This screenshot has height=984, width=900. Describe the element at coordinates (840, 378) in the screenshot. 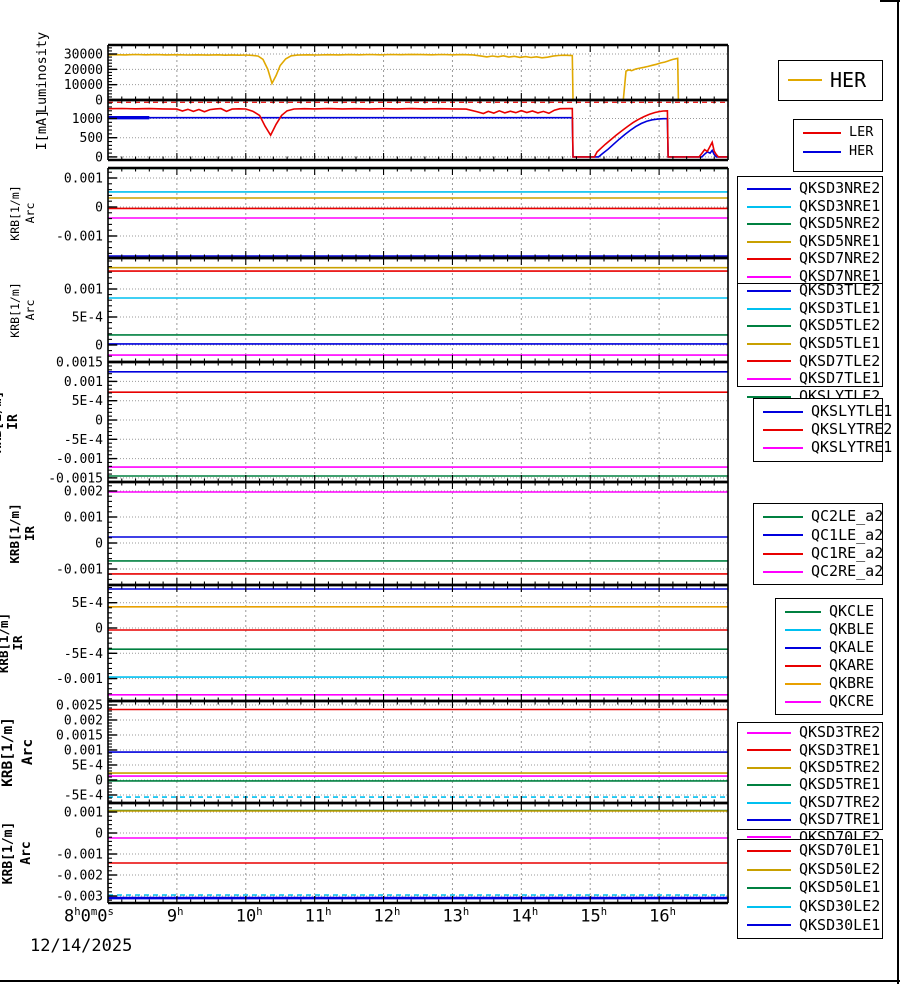

I see `legend-entry-QKSD7TLE1: QKSD7TLE1` at that location.